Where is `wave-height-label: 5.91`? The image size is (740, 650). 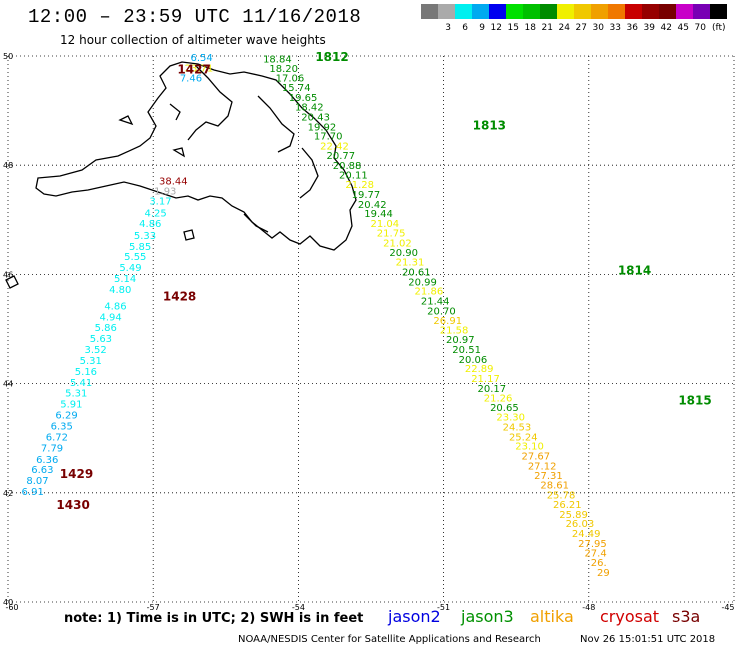
wave-height-label: 5.91 is located at coordinates (71, 405).